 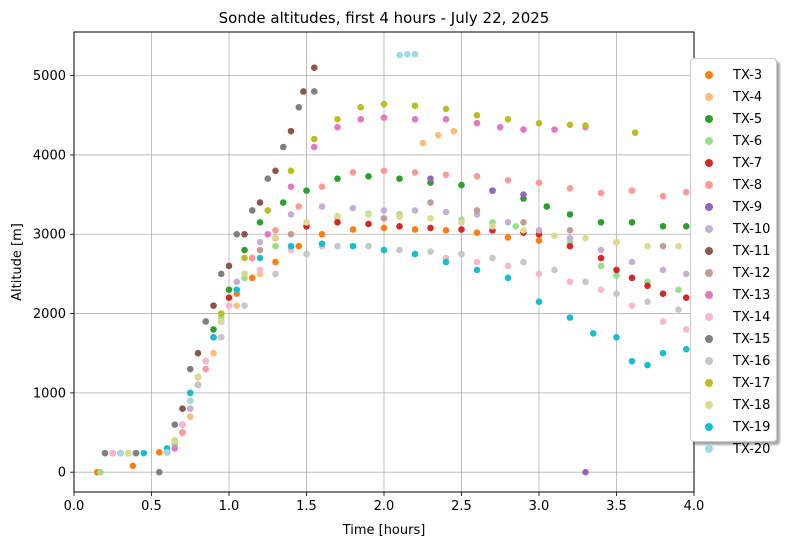 I want to click on x-tick-label: 0.0, so click(x=74, y=506).